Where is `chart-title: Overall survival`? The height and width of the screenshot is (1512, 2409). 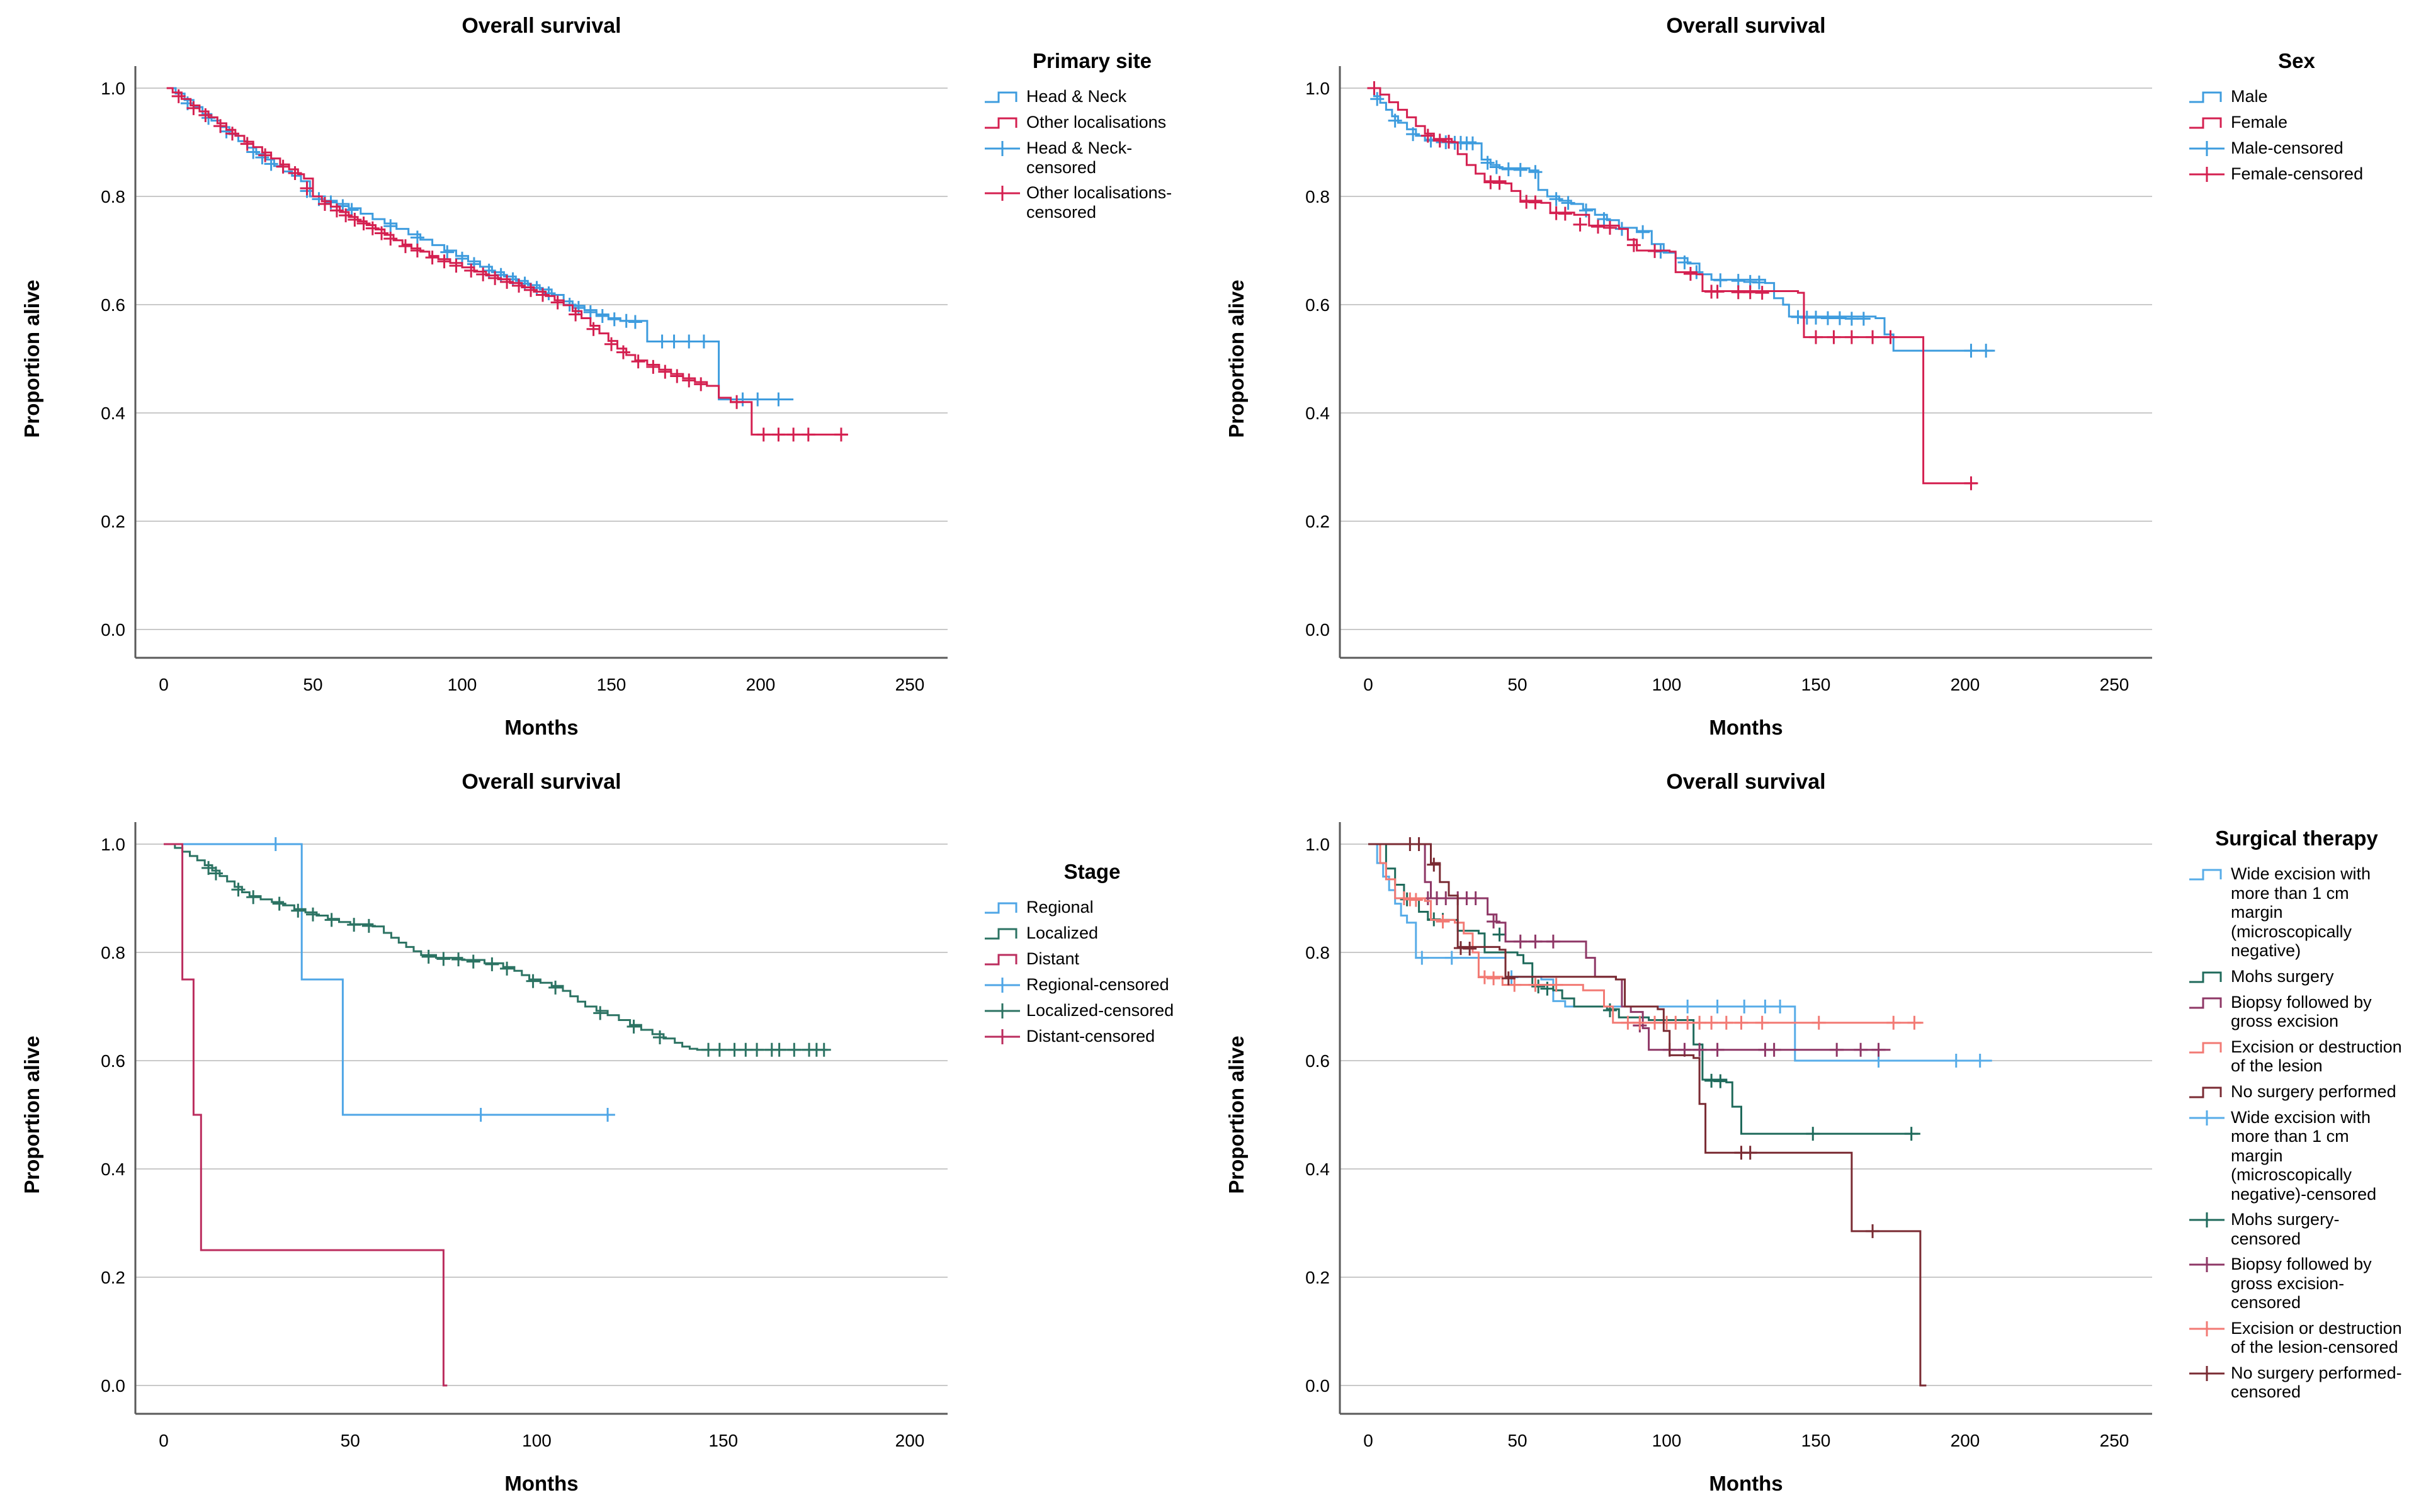
chart-title: Overall survival is located at coordinates (1745, 26).